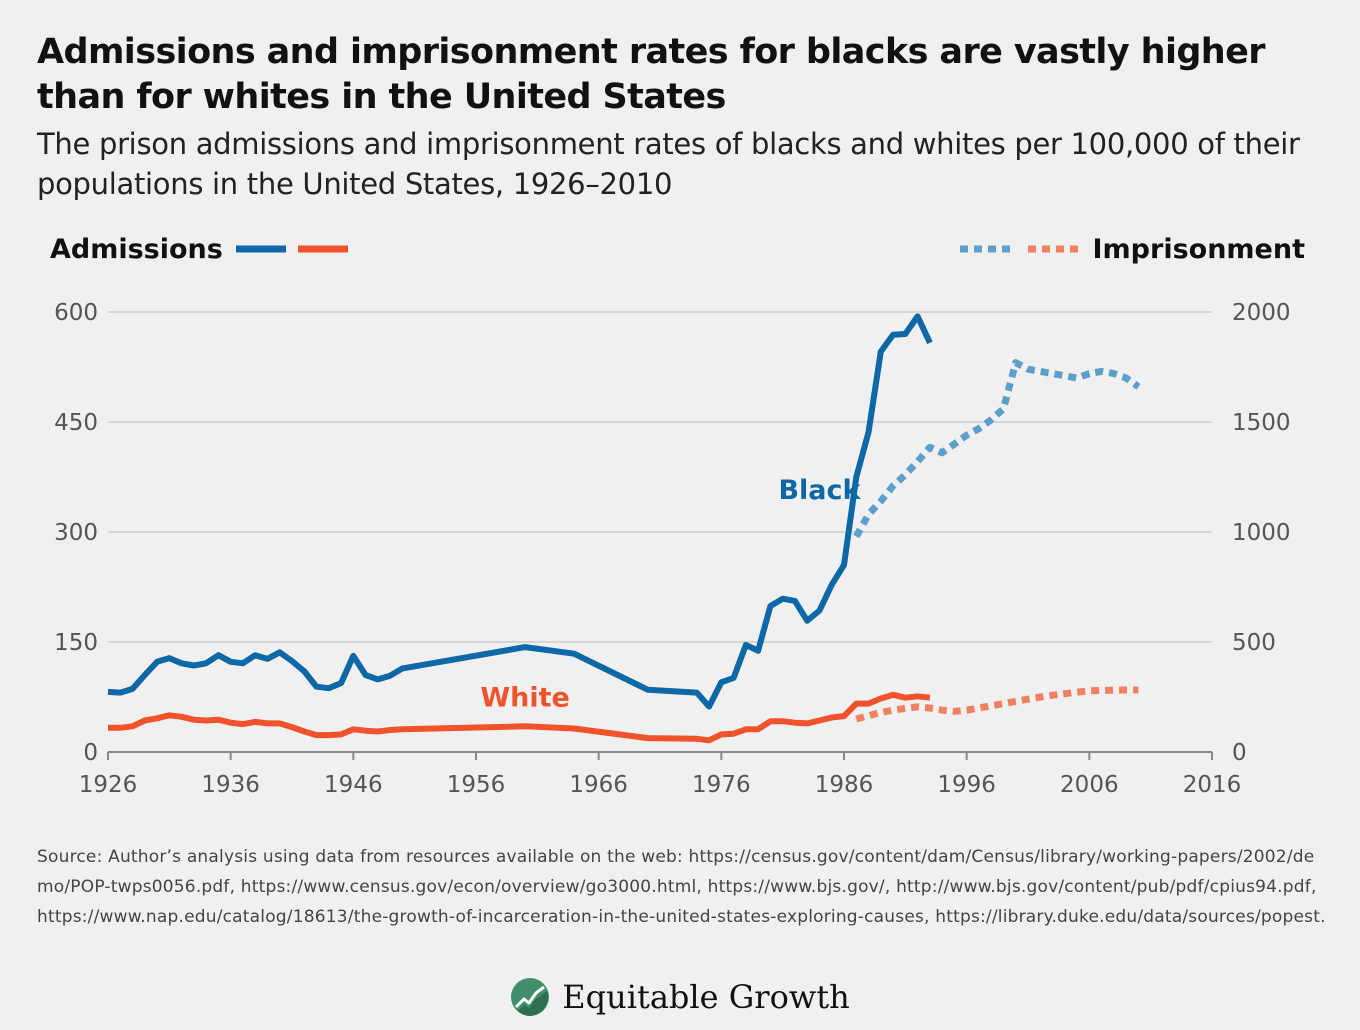  I want to click on brand-name: Equitable Growth, so click(706, 997).